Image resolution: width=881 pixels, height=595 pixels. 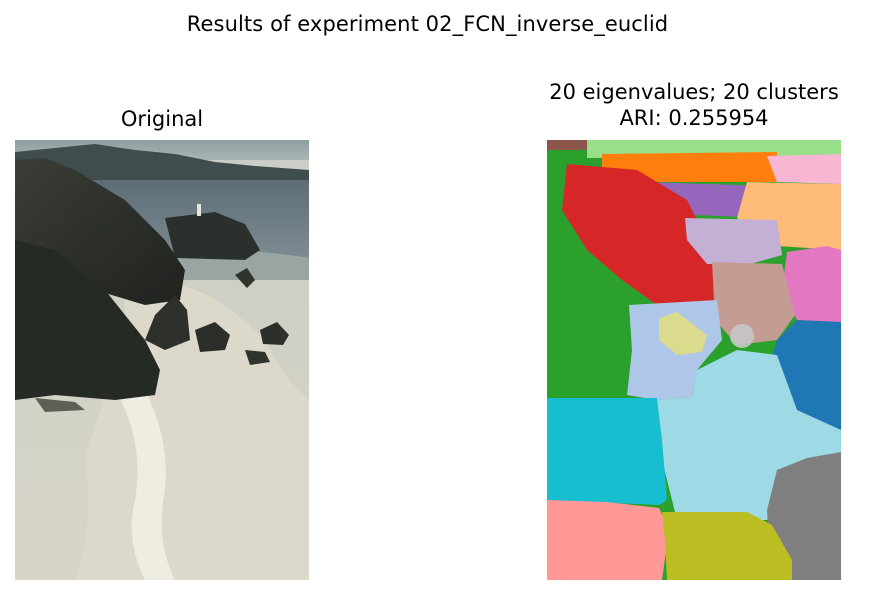 What do you see at coordinates (694, 92) in the screenshot?
I see `segmentation-title-line1: 20 eigenvalues; 20 clusters` at bounding box center [694, 92].